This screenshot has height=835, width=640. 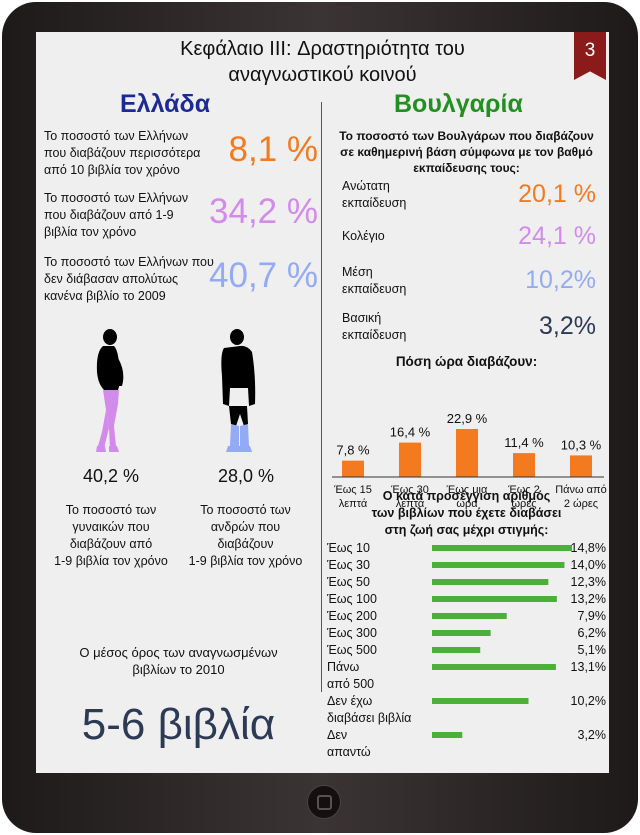 I want to click on greece-stat-line: από 10 βιβλία τον χρόνο, so click(x=112, y=170).